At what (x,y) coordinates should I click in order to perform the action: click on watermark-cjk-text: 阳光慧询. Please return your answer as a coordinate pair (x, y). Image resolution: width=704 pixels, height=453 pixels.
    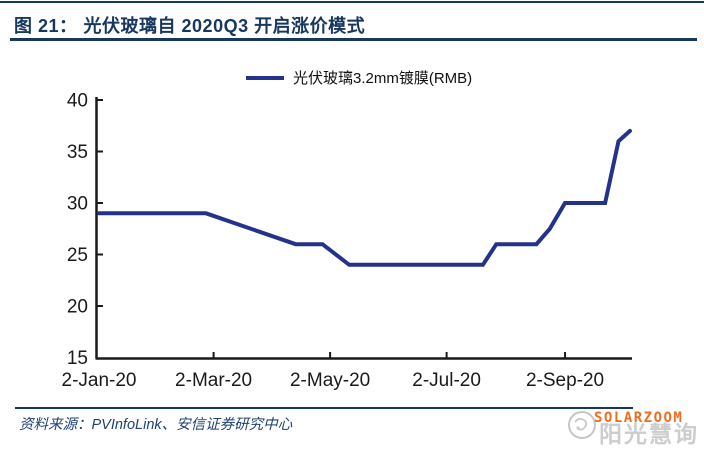
    Looking at the image, I should click on (649, 434).